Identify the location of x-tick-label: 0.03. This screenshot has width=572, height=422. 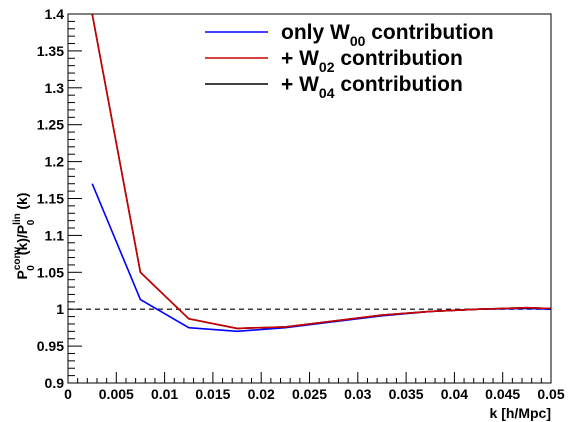
(357, 394).